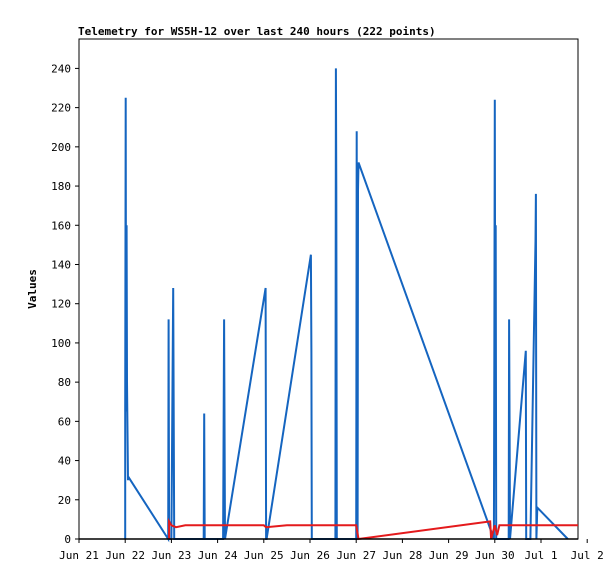 The height and width of the screenshot is (583, 615). What do you see at coordinates (125, 555) in the screenshot?
I see `x-tick-label: Jun 22` at bounding box center [125, 555].